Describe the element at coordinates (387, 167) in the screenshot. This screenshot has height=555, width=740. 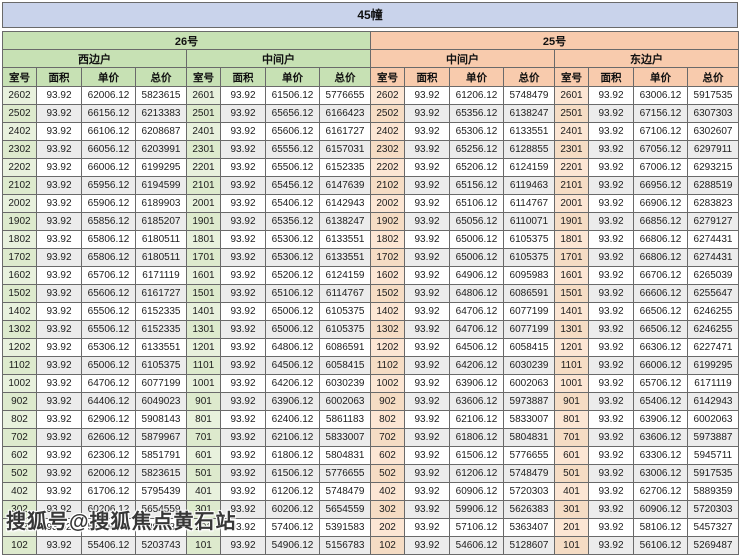
I see `room-cell: 2202` at that location.